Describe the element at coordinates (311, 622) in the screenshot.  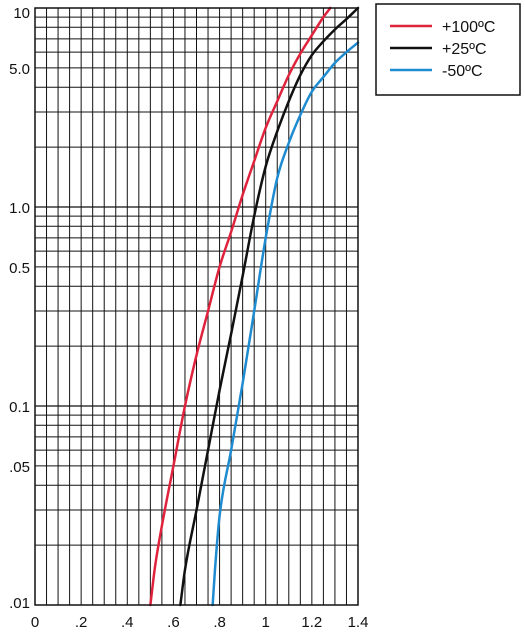
I see `x-tick-label: 1.2` at that location.